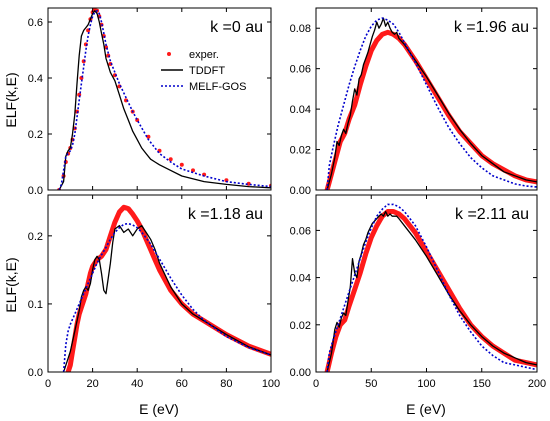 The width and height of the screenshot is (550, 421). What do you see at coordinates (204, 55) in the screenshot?
I see `legend-entry-1: exper.` at bounding box center [204, 55].